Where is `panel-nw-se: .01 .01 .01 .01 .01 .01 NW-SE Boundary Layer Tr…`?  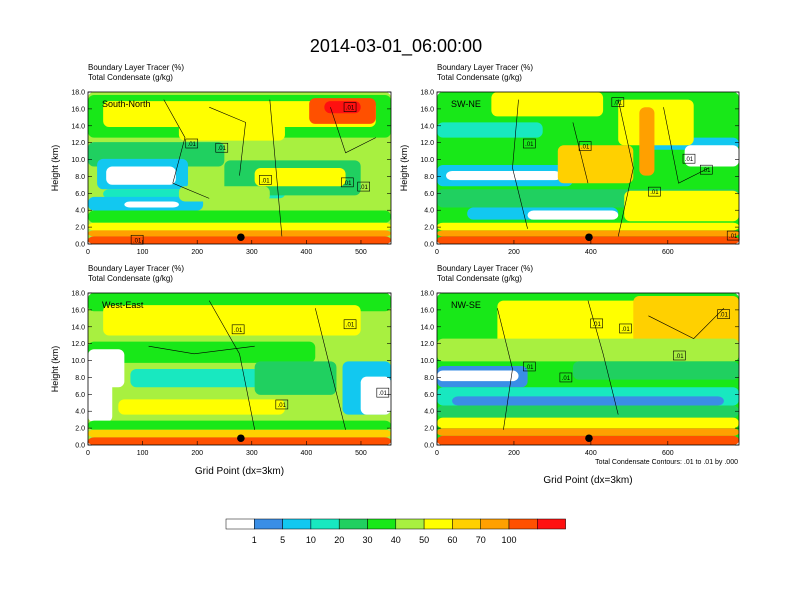
panel-nw-se: .01 .01 .01 .01 .01 .01 NW-SE Boundary Layer Tr… is located at coordinates (580, 375).